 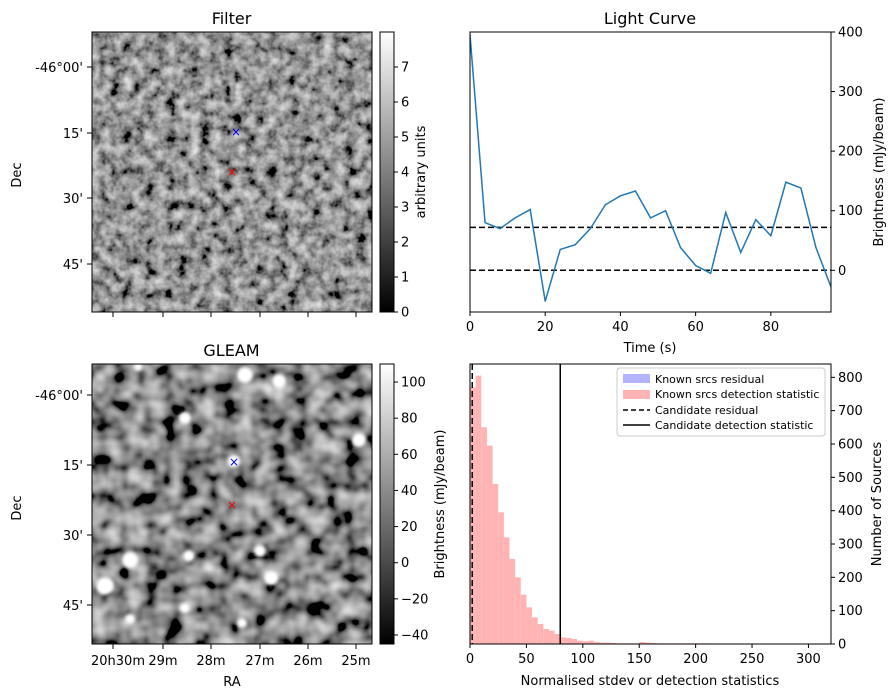 I want to click on histogram-xticklabel-5: 250, so click(x=752, y=659).